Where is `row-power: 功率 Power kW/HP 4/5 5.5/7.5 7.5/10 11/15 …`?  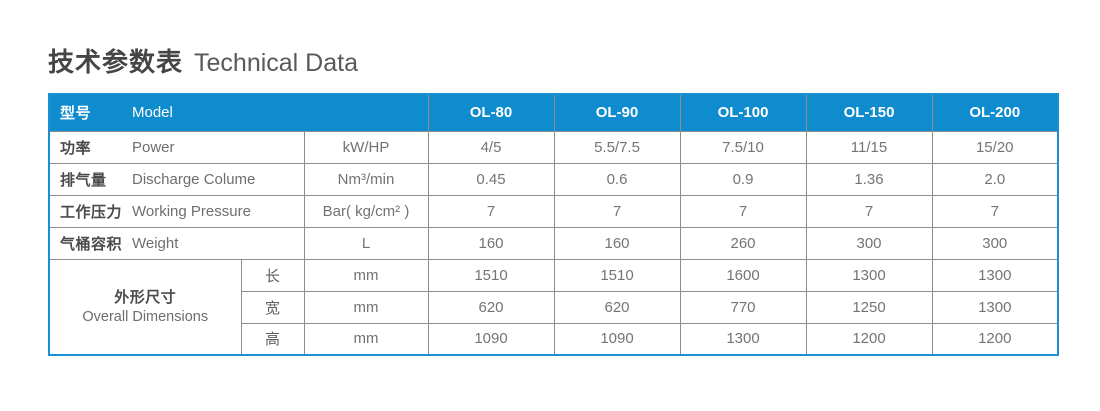
row-power: 功率 Power kW/HP 4/5 5.5/7.5 7.5/10 11/15 … is located at coordinates (553, 147).